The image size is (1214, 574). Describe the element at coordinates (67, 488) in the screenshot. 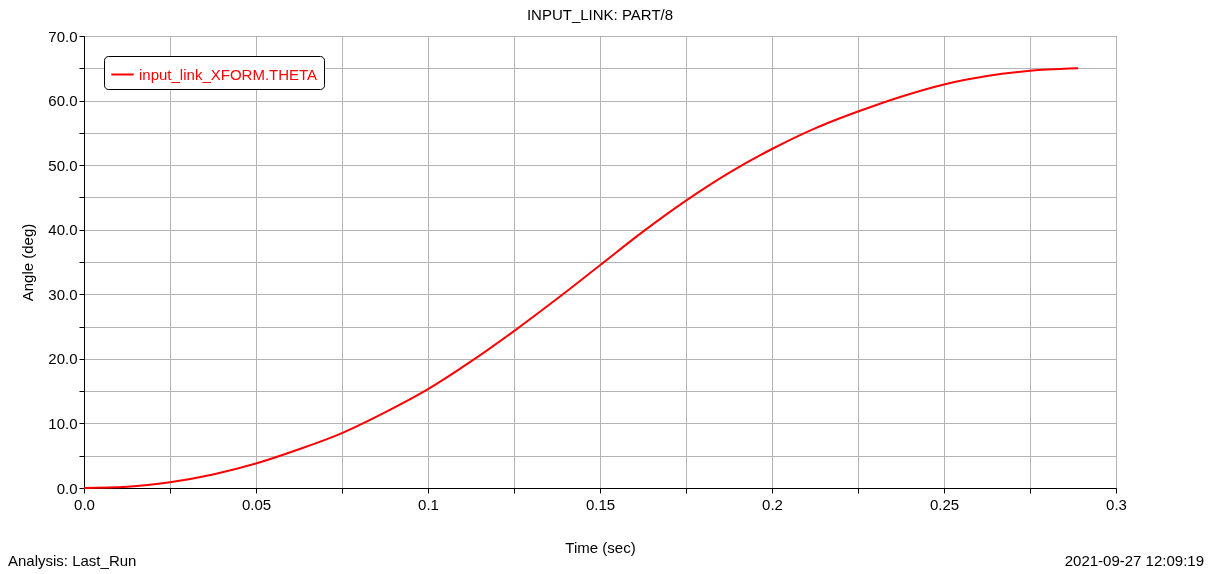

I see `y-tick-label: 0.0` at that location.